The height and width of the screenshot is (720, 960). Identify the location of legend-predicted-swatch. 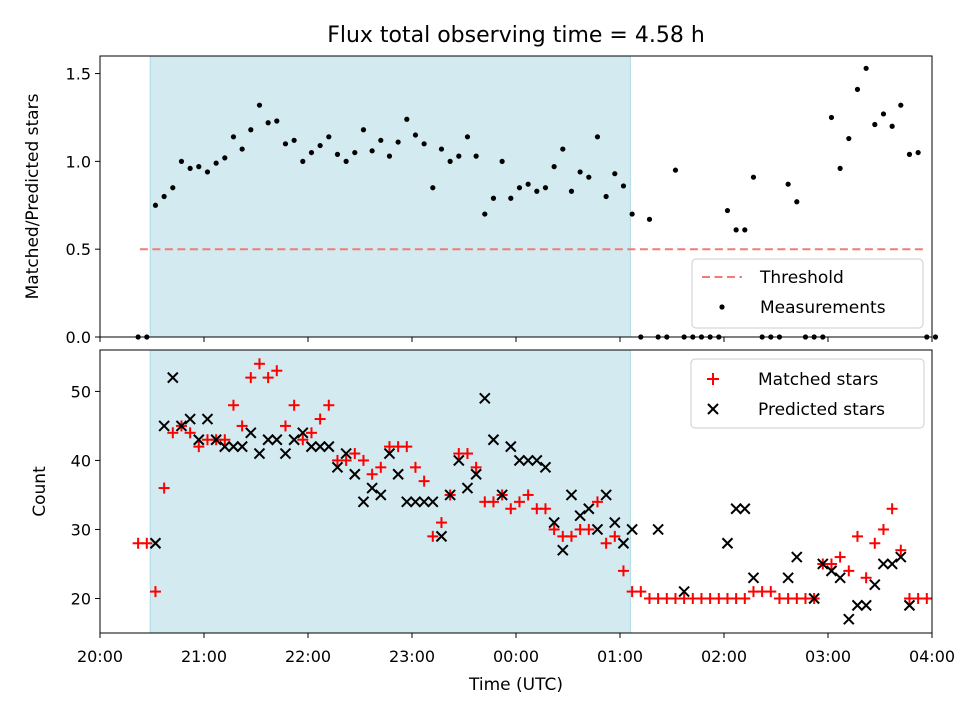
(713, 409).